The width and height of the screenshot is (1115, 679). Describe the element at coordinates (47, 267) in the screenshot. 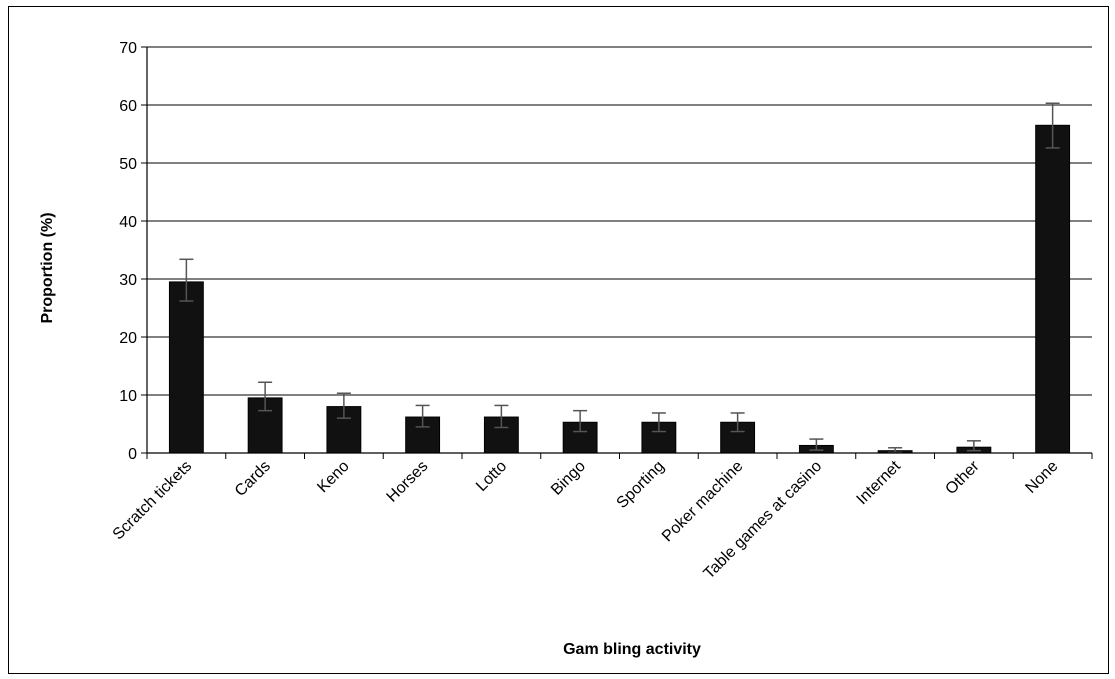

I see `y-axis-title: Proportion (%)` at that location.